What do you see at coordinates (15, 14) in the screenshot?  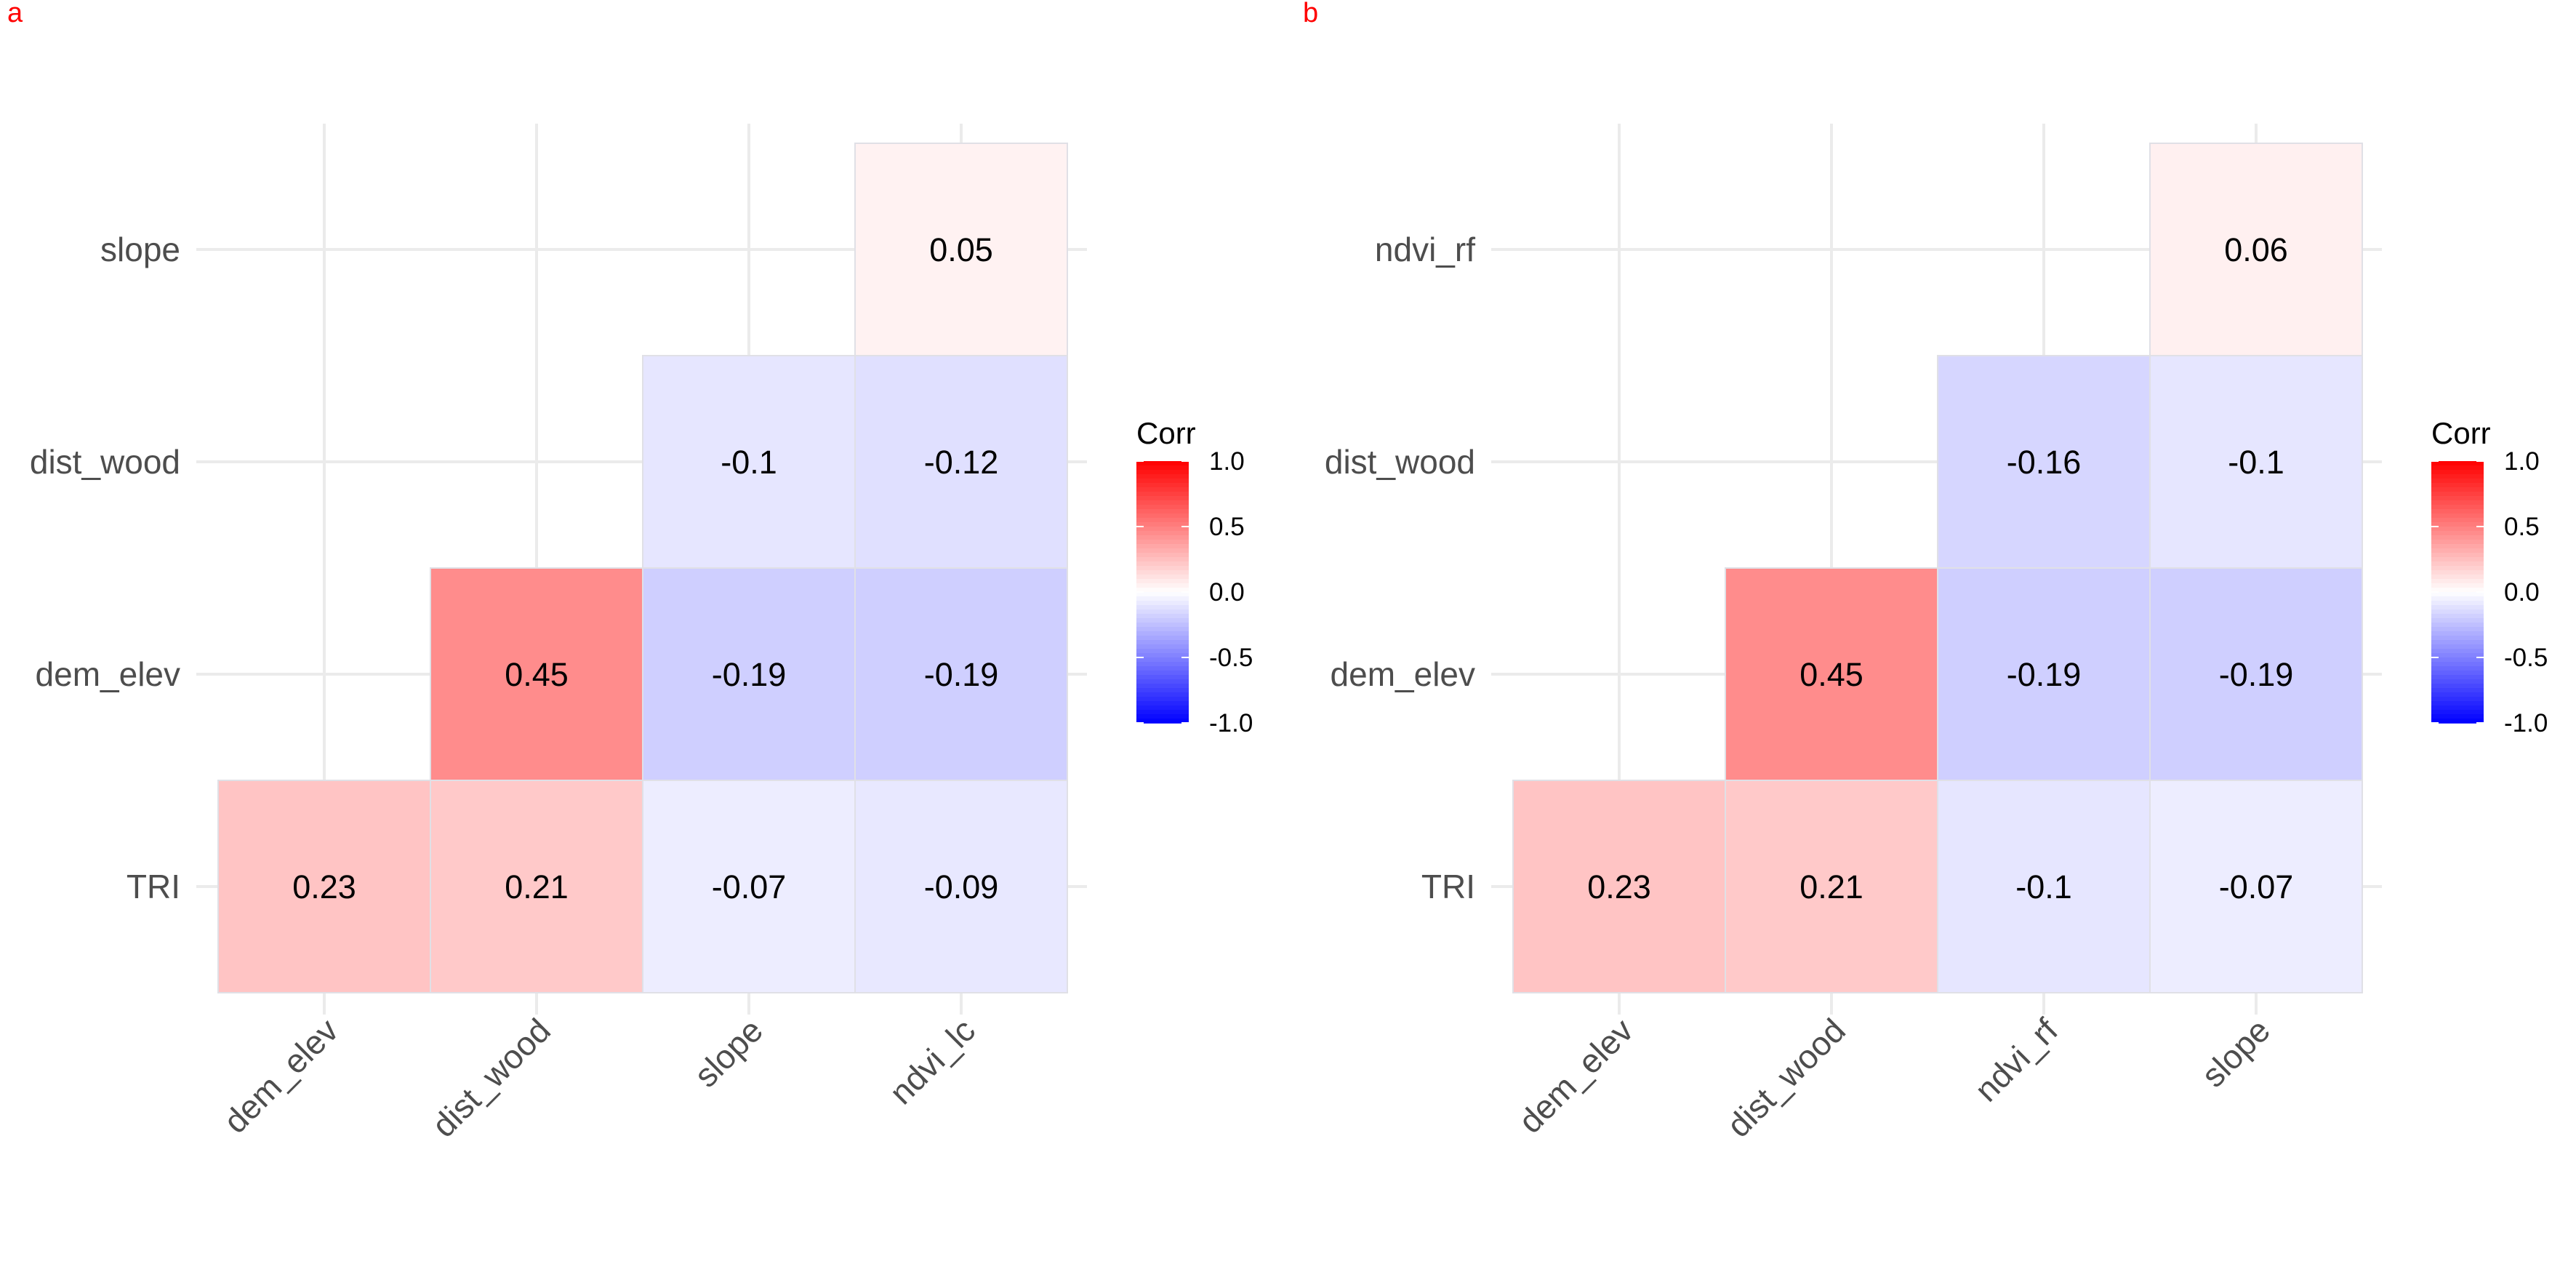 I see `panel-tag: a` at bounding box center [15, 14].